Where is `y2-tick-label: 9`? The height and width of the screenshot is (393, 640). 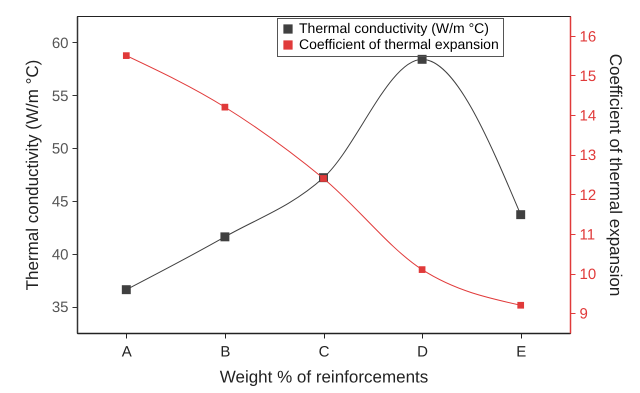
y2-tick-label: 9 is located at coordinates (584, 314).